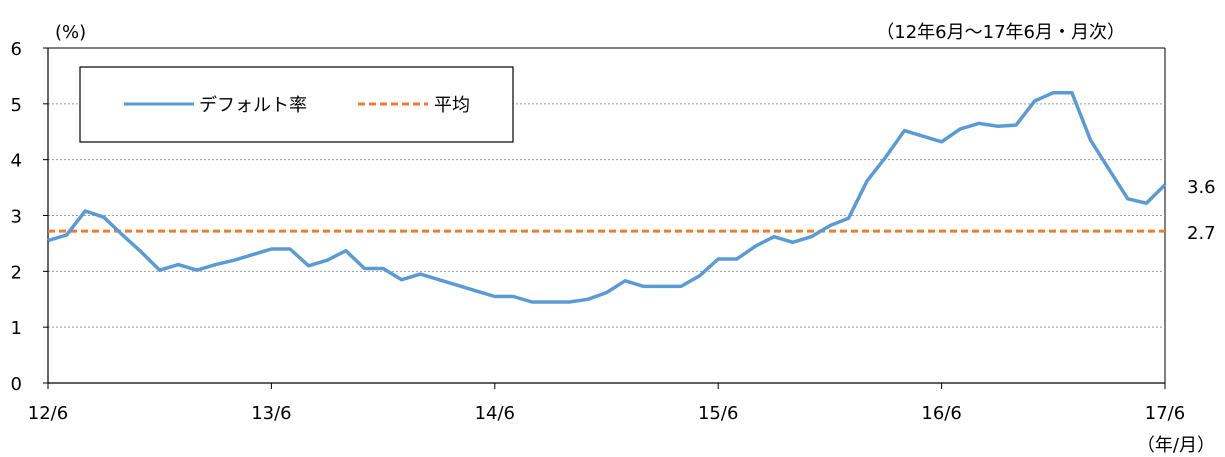 This screenshot has width=1225, height=457. What do you see at coordinates (30, 217) in the screenshot?
I see `y-axis: 0 1 2 3 4 5 6` at bounding box center [30, 217].